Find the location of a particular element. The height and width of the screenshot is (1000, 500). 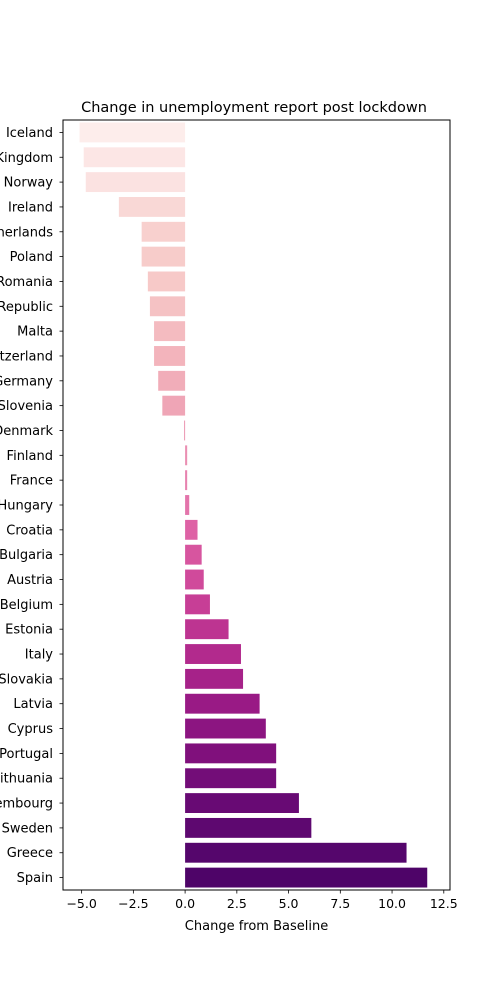

x-tick-label: 0.0 is located at coordinates (185, 903).